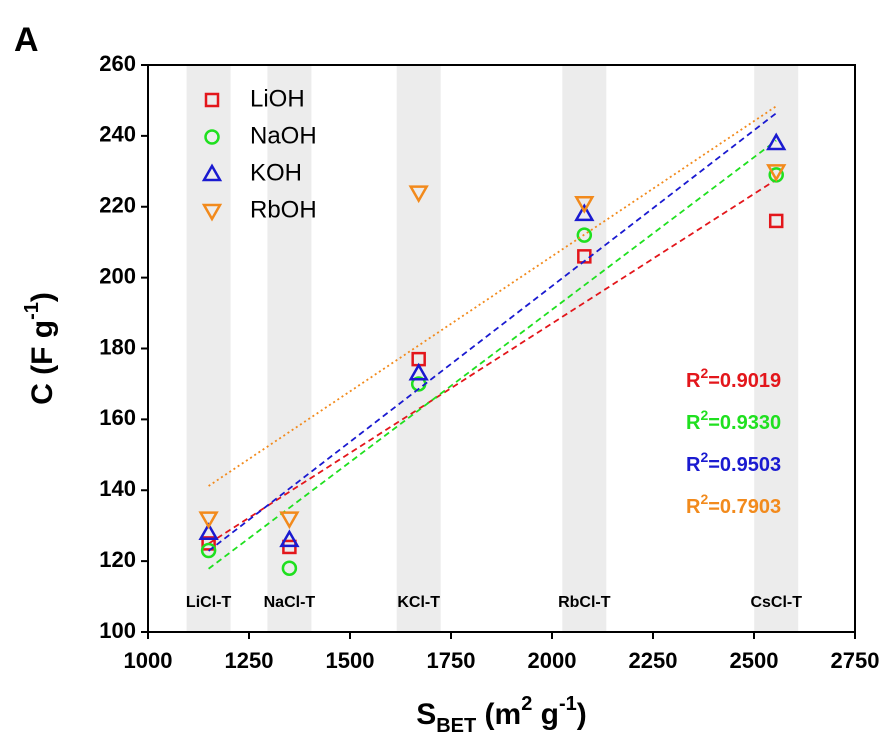 The width and height of the screenshot is (891, 751). I want to click on x-axis-title-part: BET, so click(456, 726).